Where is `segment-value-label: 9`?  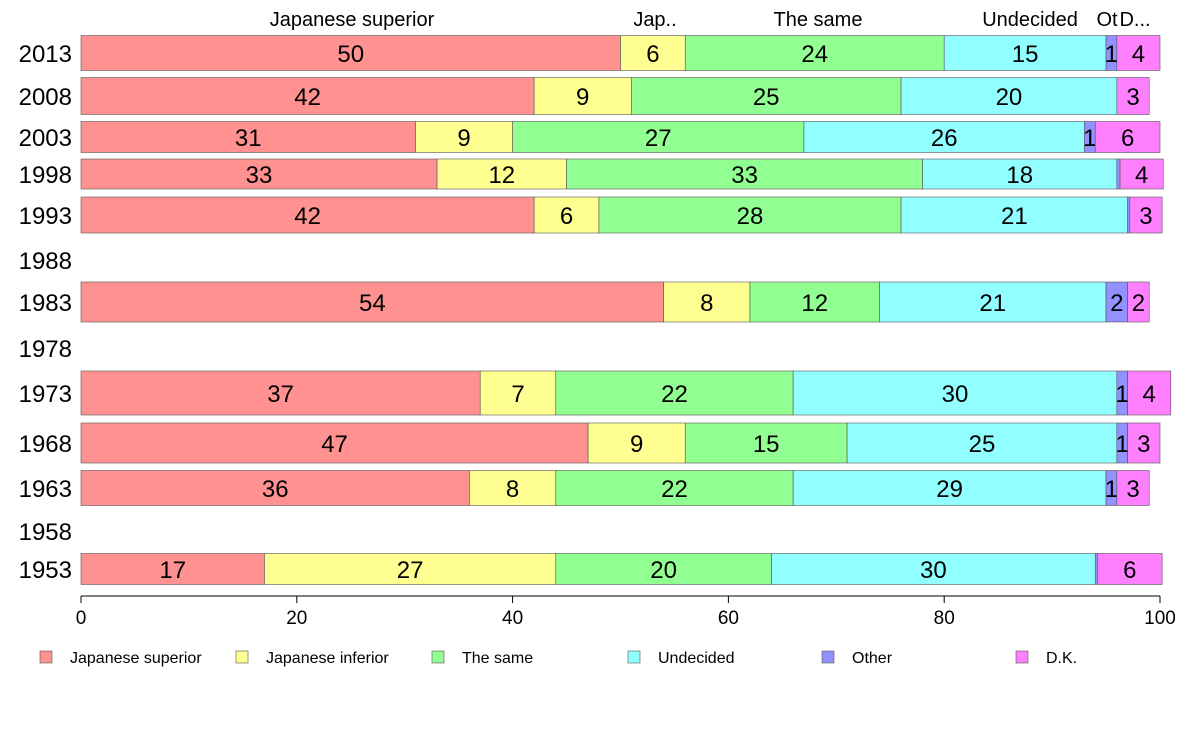
segment-value-label: 9 is located at coordinates (582, 97).